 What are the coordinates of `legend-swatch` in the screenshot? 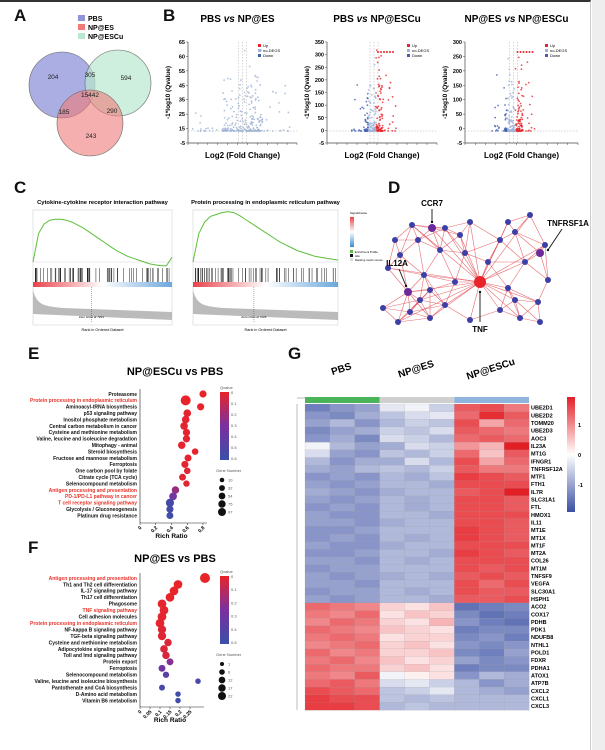 It's located at (408, 55).